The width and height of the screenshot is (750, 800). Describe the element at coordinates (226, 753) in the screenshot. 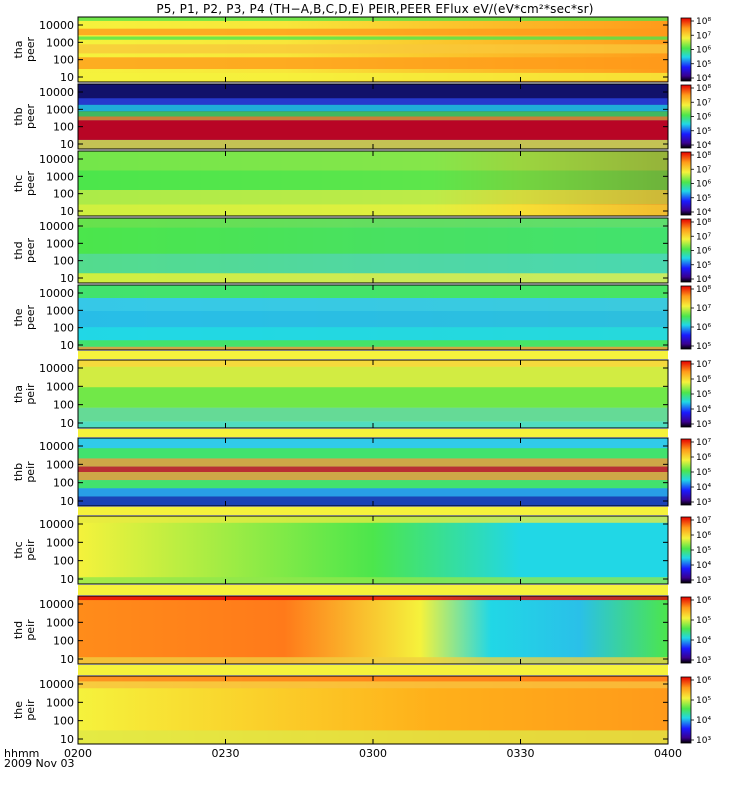

I see `x-tick-label: 0230` at that location.